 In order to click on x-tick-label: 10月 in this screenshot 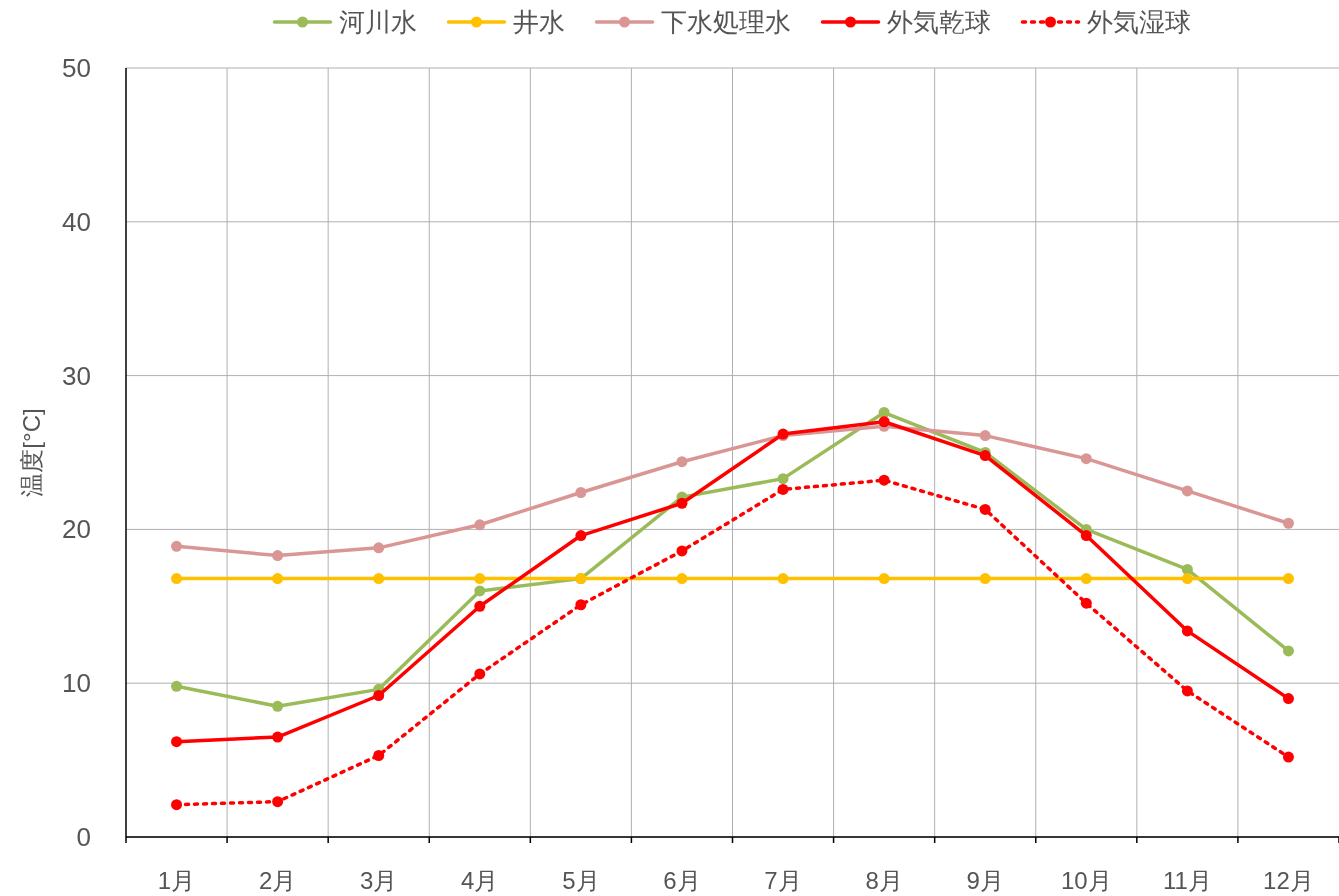, I will do `click(1086, 880)`.